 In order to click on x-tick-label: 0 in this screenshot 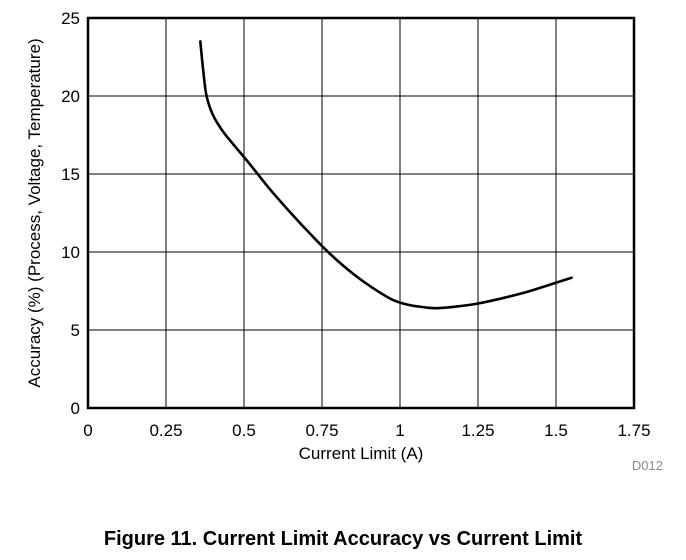, I will do `click(87, 430)`.